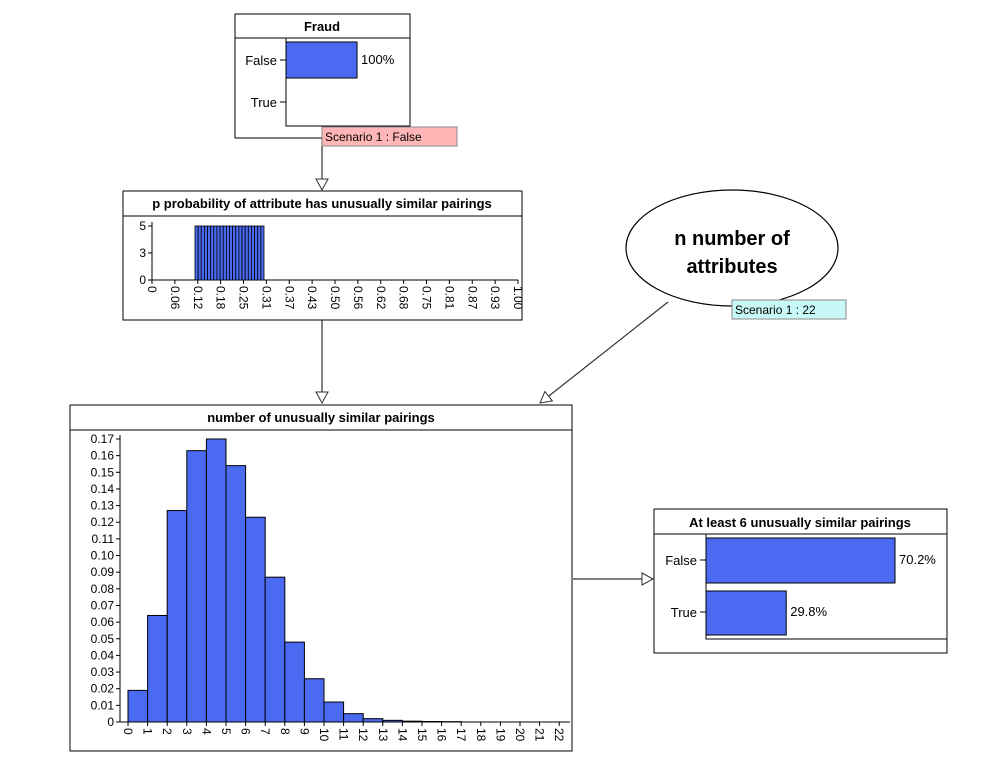  I want to click on pairings-x-tick-label: 14, so click(402, 735).